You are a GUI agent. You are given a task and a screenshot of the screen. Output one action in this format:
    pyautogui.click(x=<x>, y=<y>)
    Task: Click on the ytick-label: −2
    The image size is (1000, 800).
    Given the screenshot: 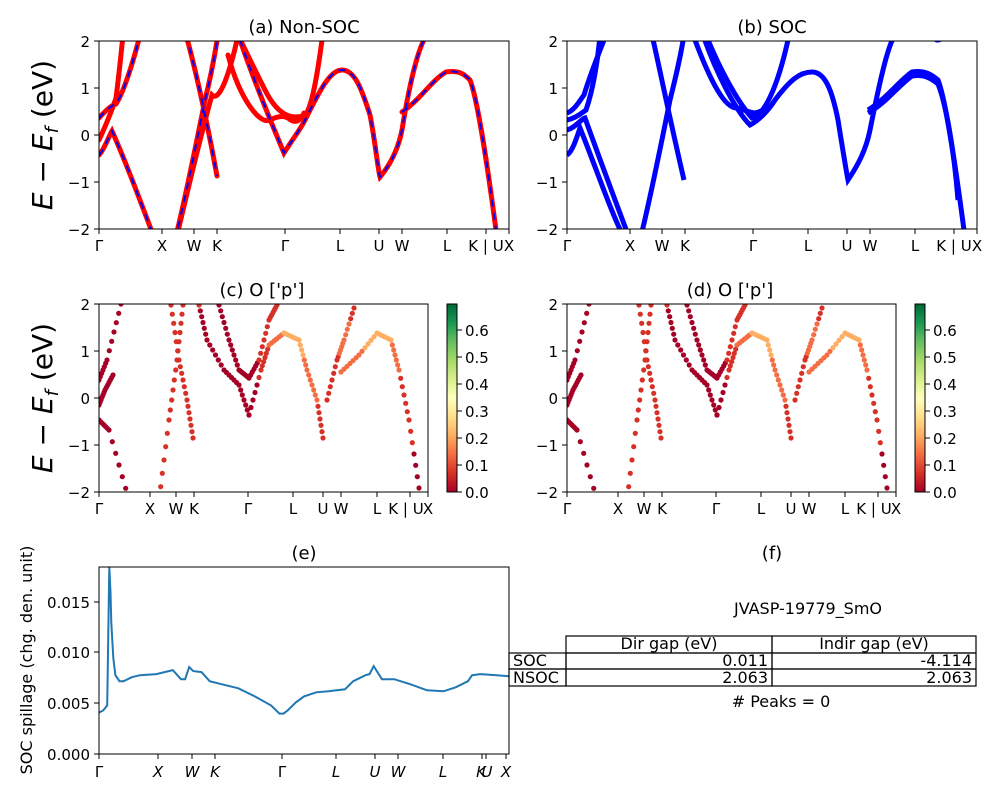 What is the action you would take?
    pyautogui.click(x=547, y=230)
    